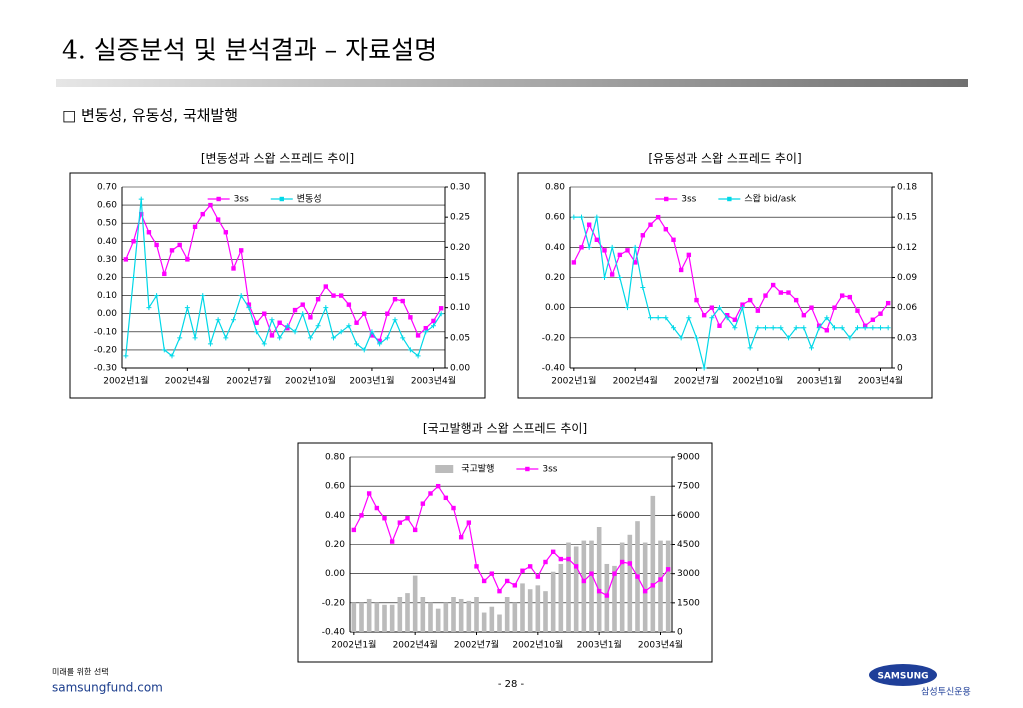 The image size is (1023, 708). I want to click on y-tick-label: 0.00, so click(555, 308).